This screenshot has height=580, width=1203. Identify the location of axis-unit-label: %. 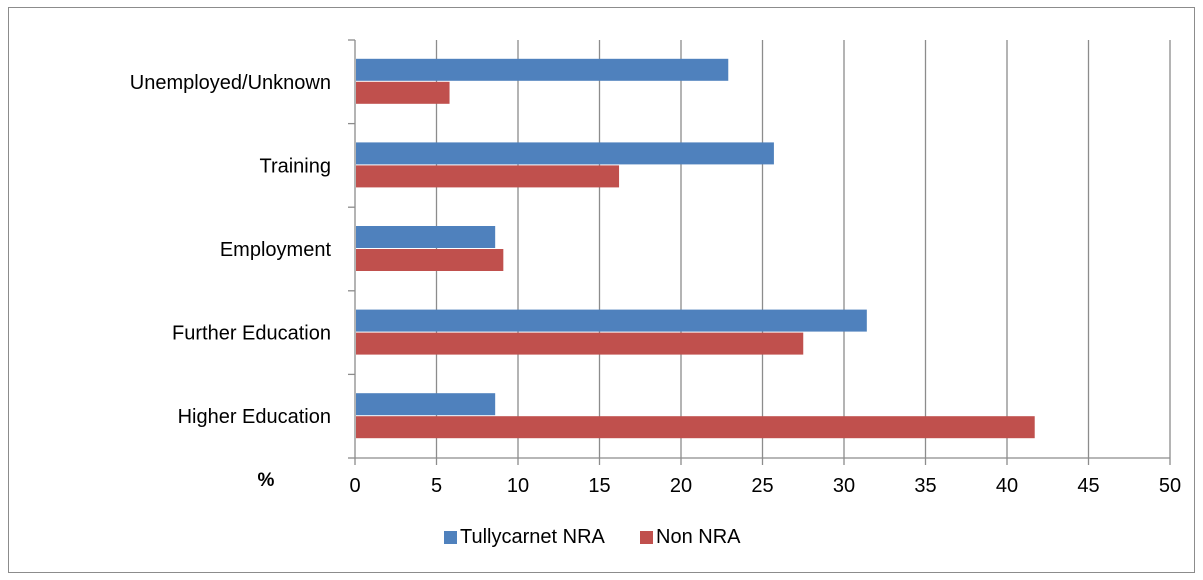
(266, 480).